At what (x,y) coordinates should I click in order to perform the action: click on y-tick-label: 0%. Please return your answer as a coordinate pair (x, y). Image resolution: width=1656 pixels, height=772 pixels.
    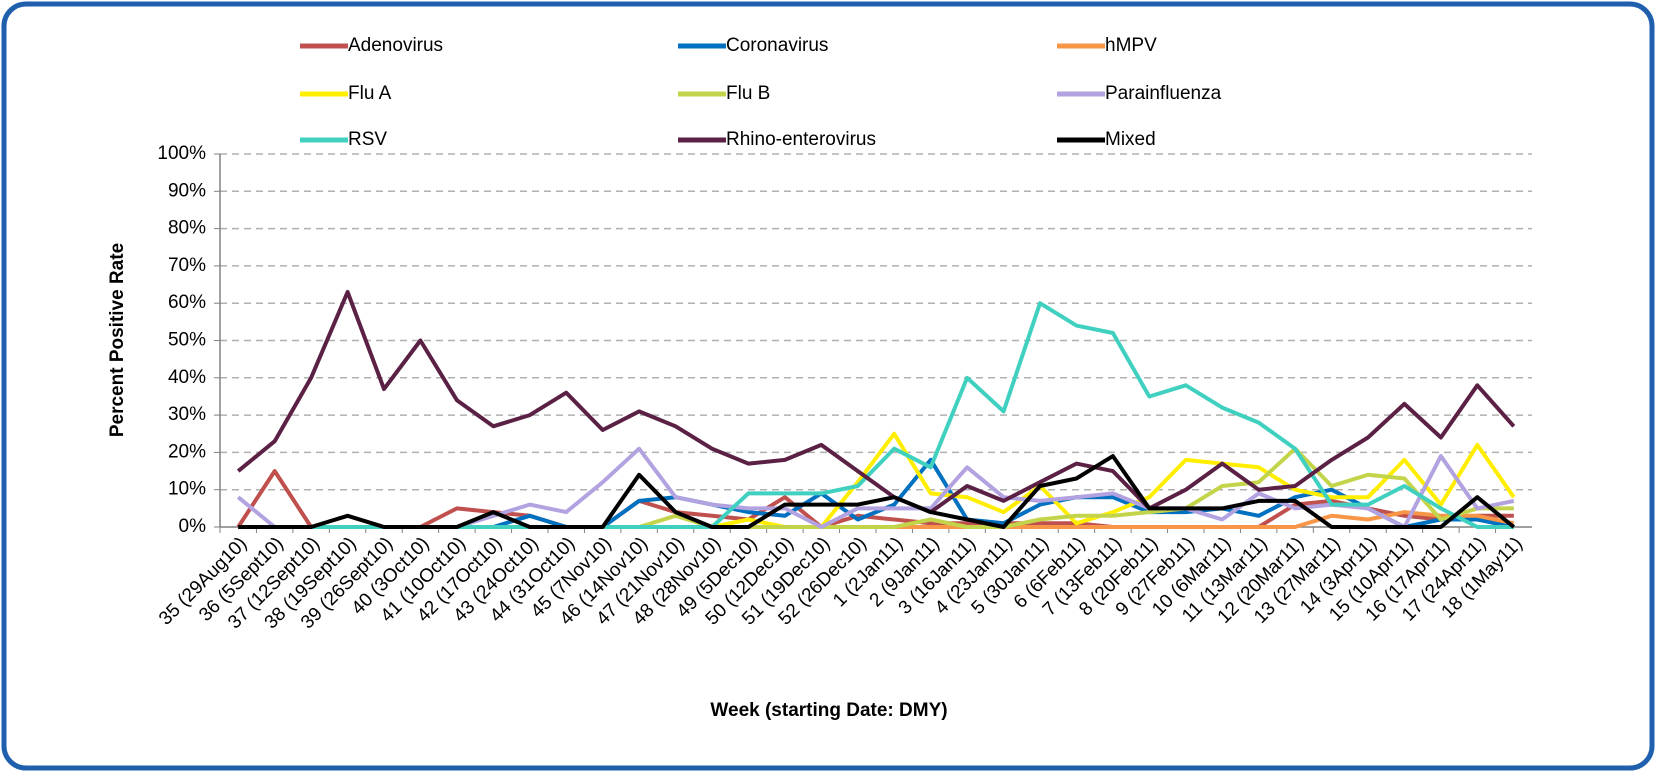
    Looking at the image, I should click on (193, 526).